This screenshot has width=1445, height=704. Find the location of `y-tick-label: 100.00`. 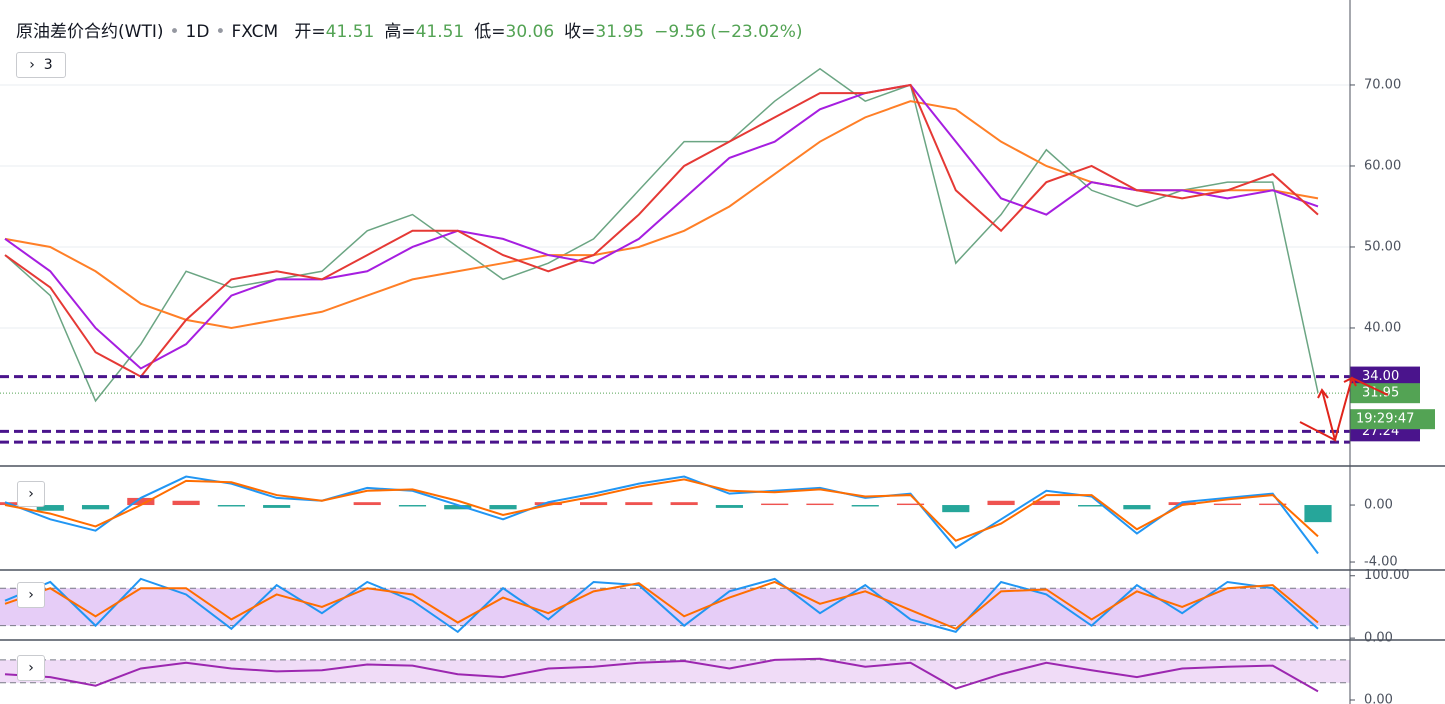

y-tick-label: 100.00 is located at coordinates (1387, 575).